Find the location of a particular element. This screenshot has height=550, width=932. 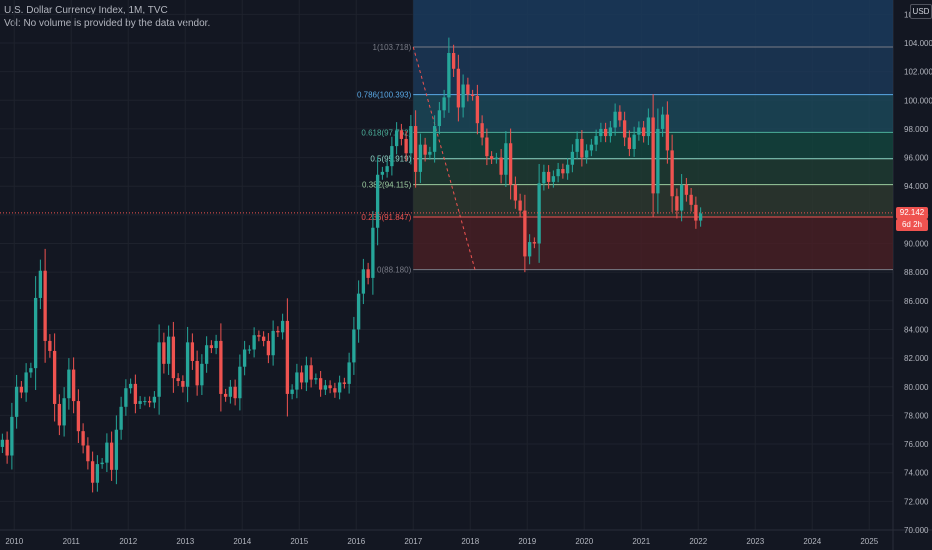

x-tick-label: 2024 is located at coordinates (812, 541).